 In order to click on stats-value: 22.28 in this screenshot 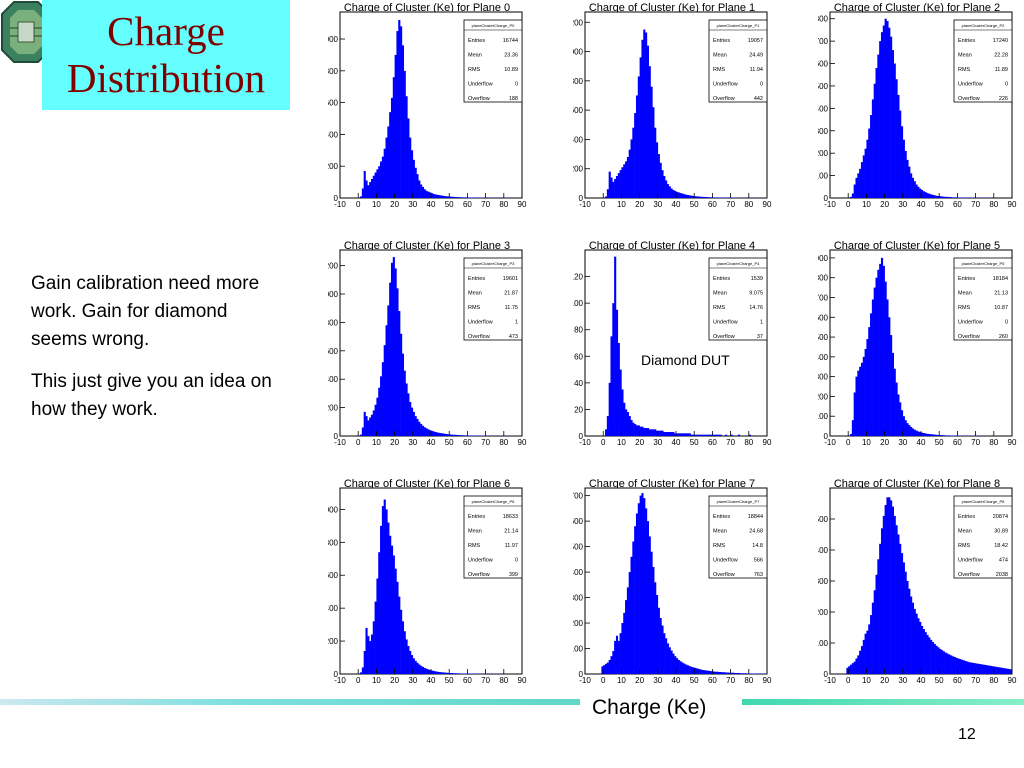, I will do `click(1001, 56)`.